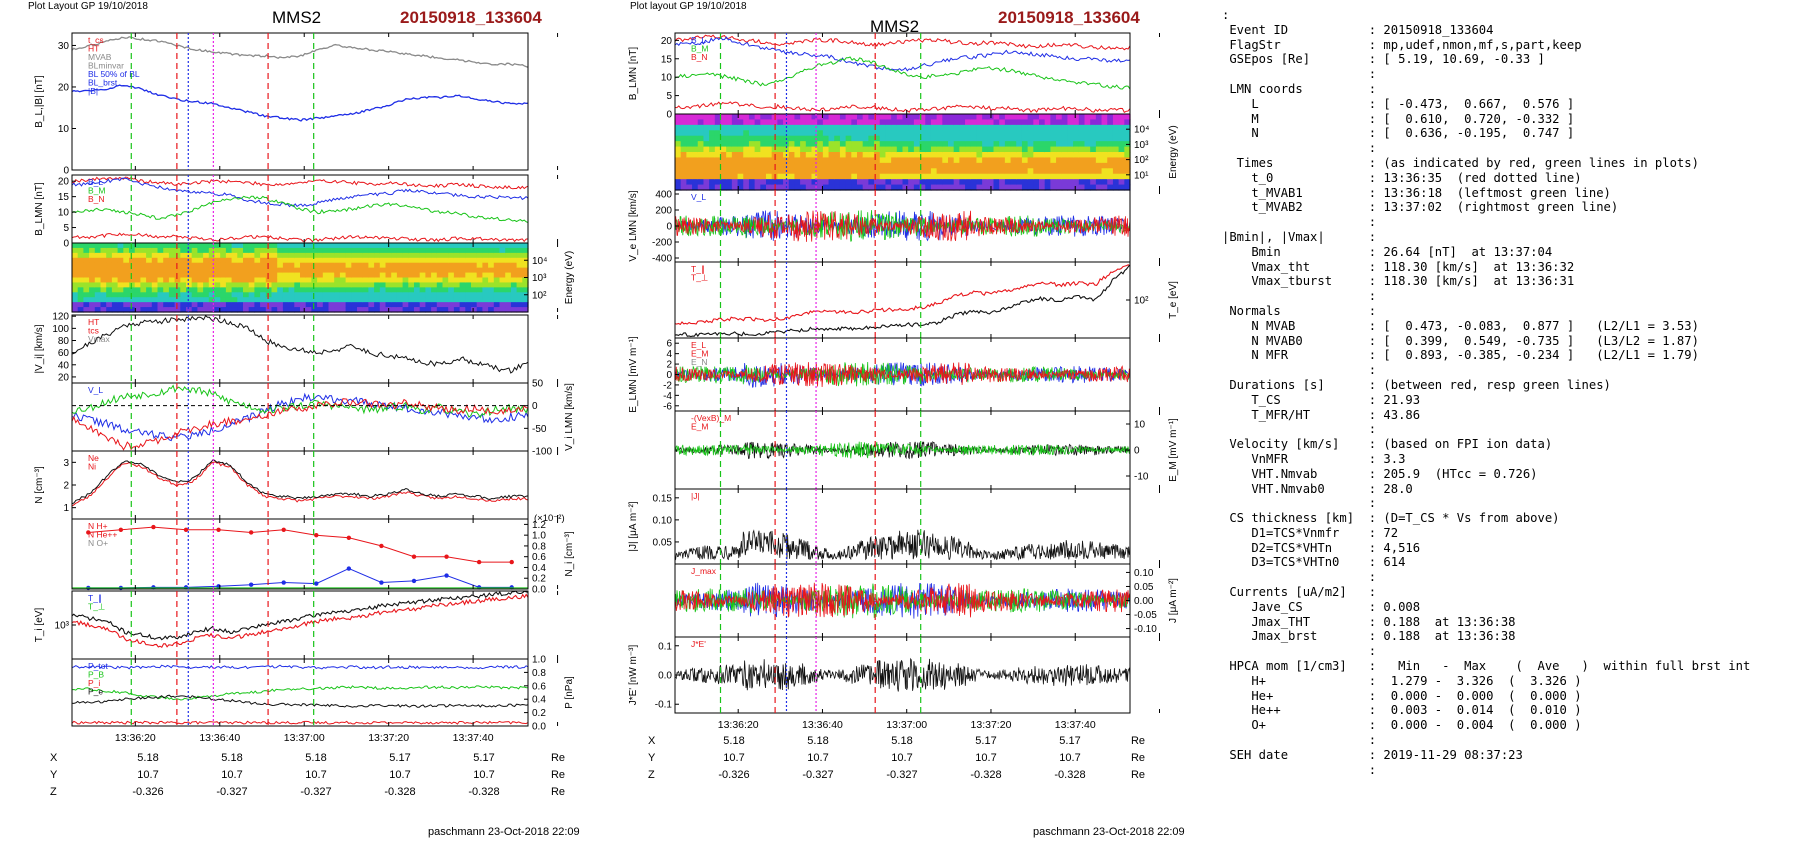 The height and width of the screenshot is (841, 1804). What do you see at coordinates (818, 775) in the screenshot?
I see `pos-value: -0.327` at bounding box center [818, 775].